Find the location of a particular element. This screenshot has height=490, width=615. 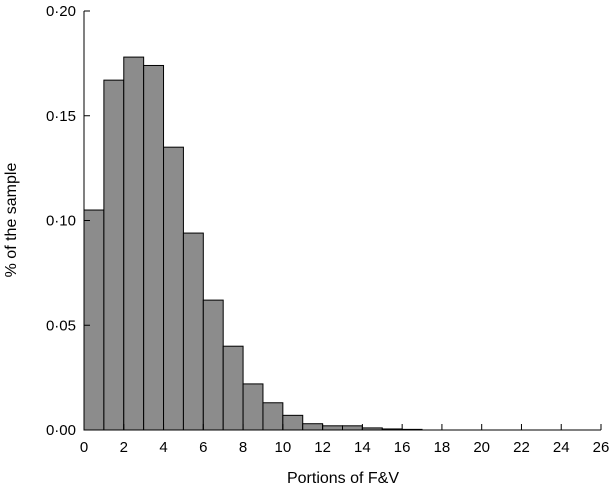

x-axis-ticks: 0 2 4 6 8 10 12 14 16 18 20 22 24 26 is located at coordinates (345, 440).